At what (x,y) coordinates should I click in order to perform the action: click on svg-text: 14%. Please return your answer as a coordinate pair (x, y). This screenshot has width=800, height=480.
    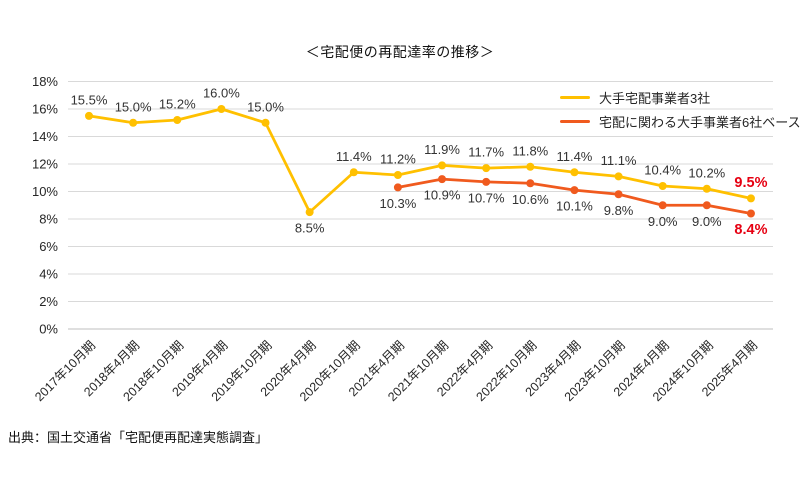
    Looking at the image, I should click on (45, 136).